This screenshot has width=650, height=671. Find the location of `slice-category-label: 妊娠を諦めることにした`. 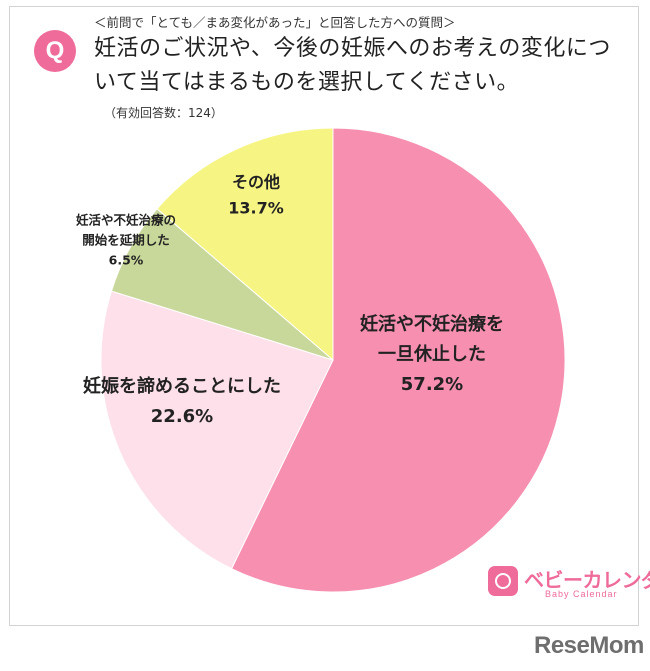

slice-category-label: 妊娠を諦めることにした is located at coordinates (182, 386).